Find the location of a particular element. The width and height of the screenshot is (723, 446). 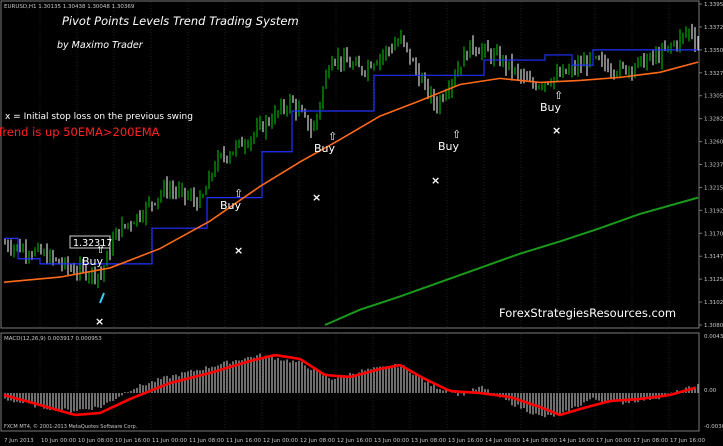

macd-tick-label: 0.00 is located at coordinates (710, 391).